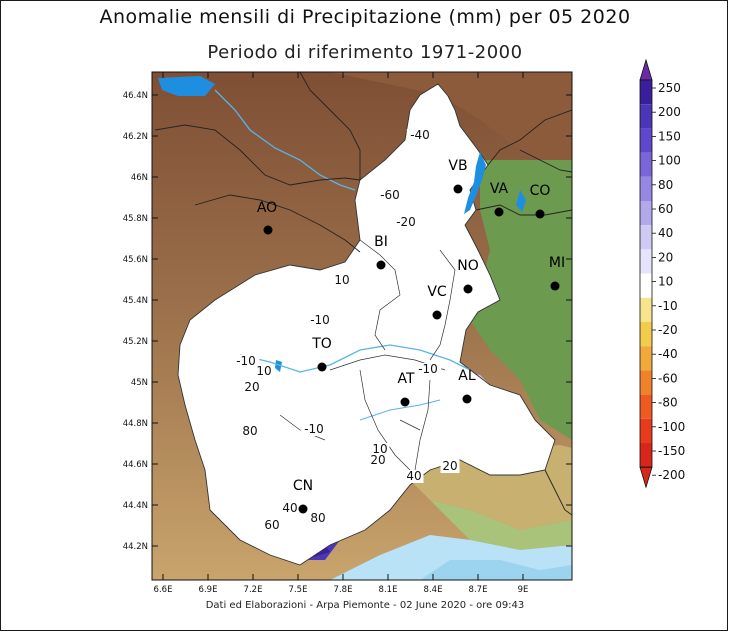 Image resolution: width=730 pixels, height=633 pixels. I want to click on sea-shallow, so click(496, 570).